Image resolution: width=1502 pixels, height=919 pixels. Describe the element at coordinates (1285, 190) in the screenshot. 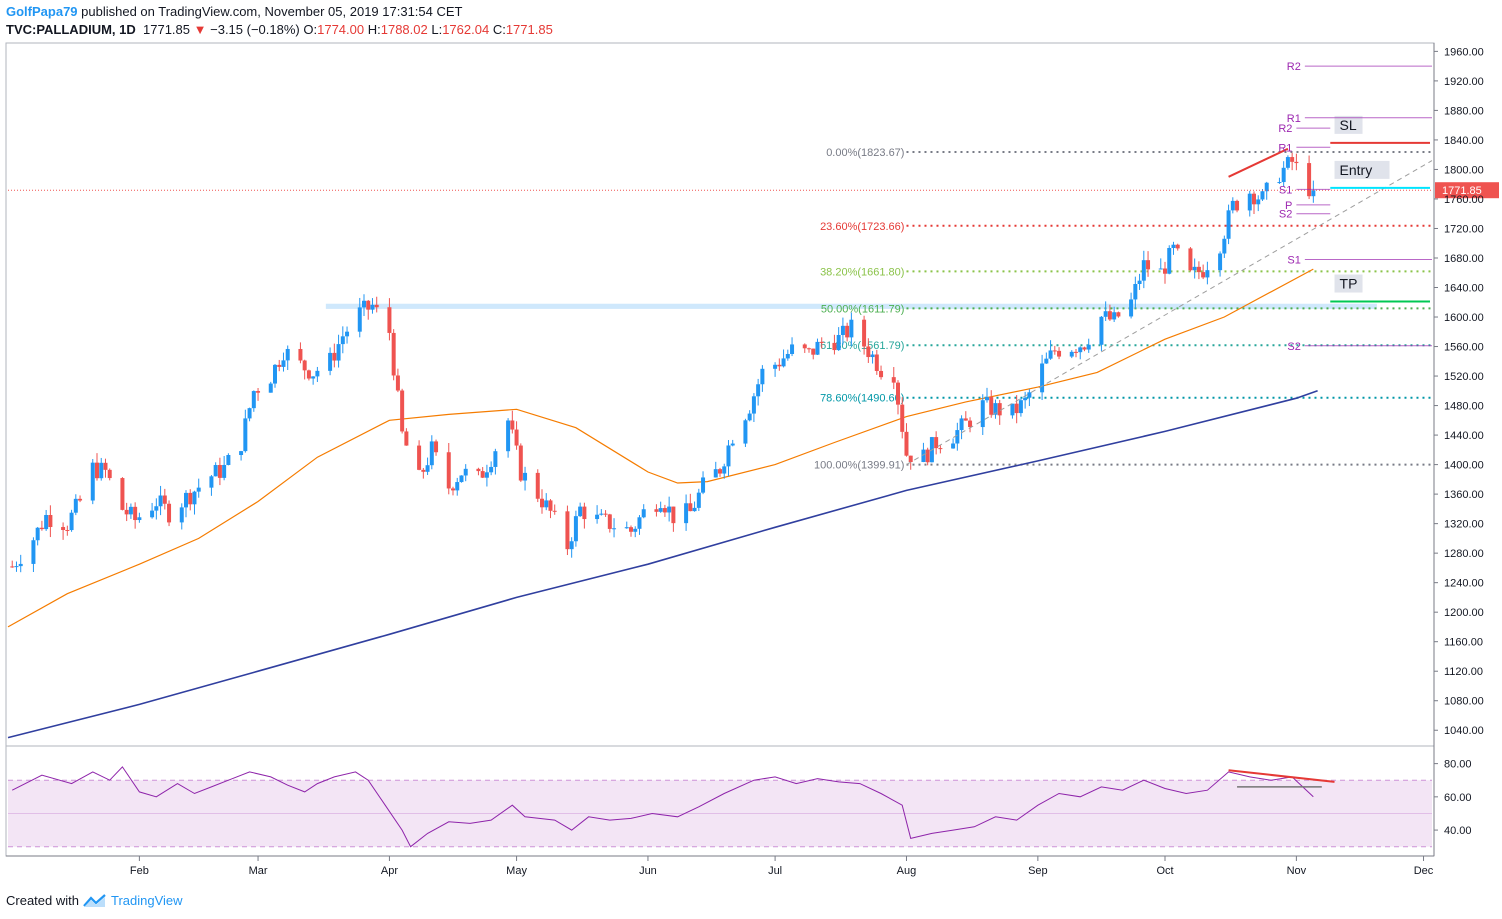

I see `pivot-label: S1` at that location.